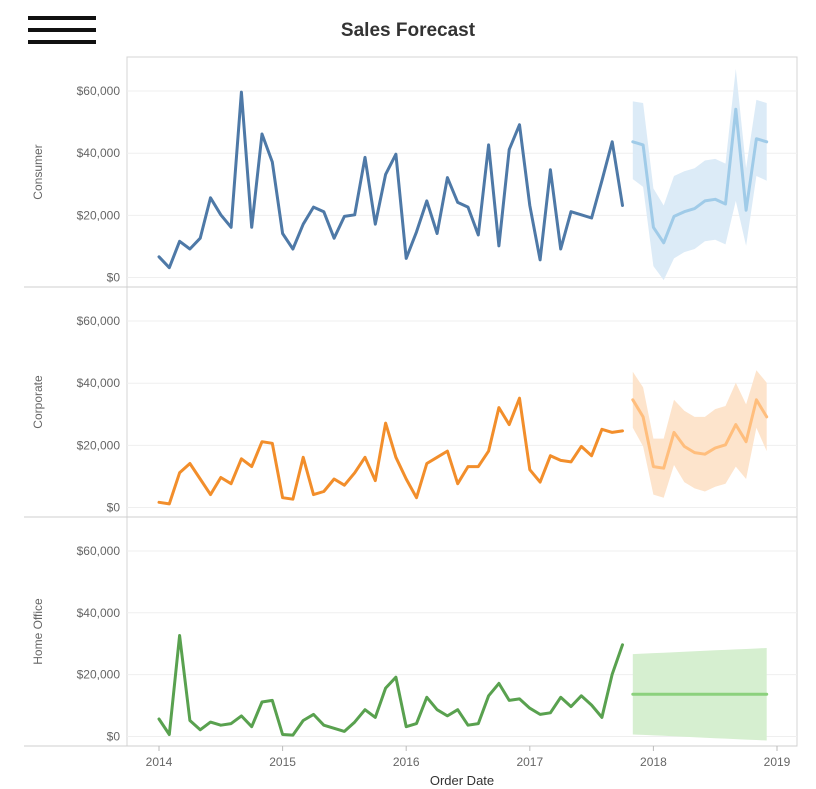 Image resolution: width=816 pixels, height=789 pixels. What do you see at coordinates (406, 762) in the screenshot?
I see `x-tick-label: 2016` at bounding box center [406, 762].